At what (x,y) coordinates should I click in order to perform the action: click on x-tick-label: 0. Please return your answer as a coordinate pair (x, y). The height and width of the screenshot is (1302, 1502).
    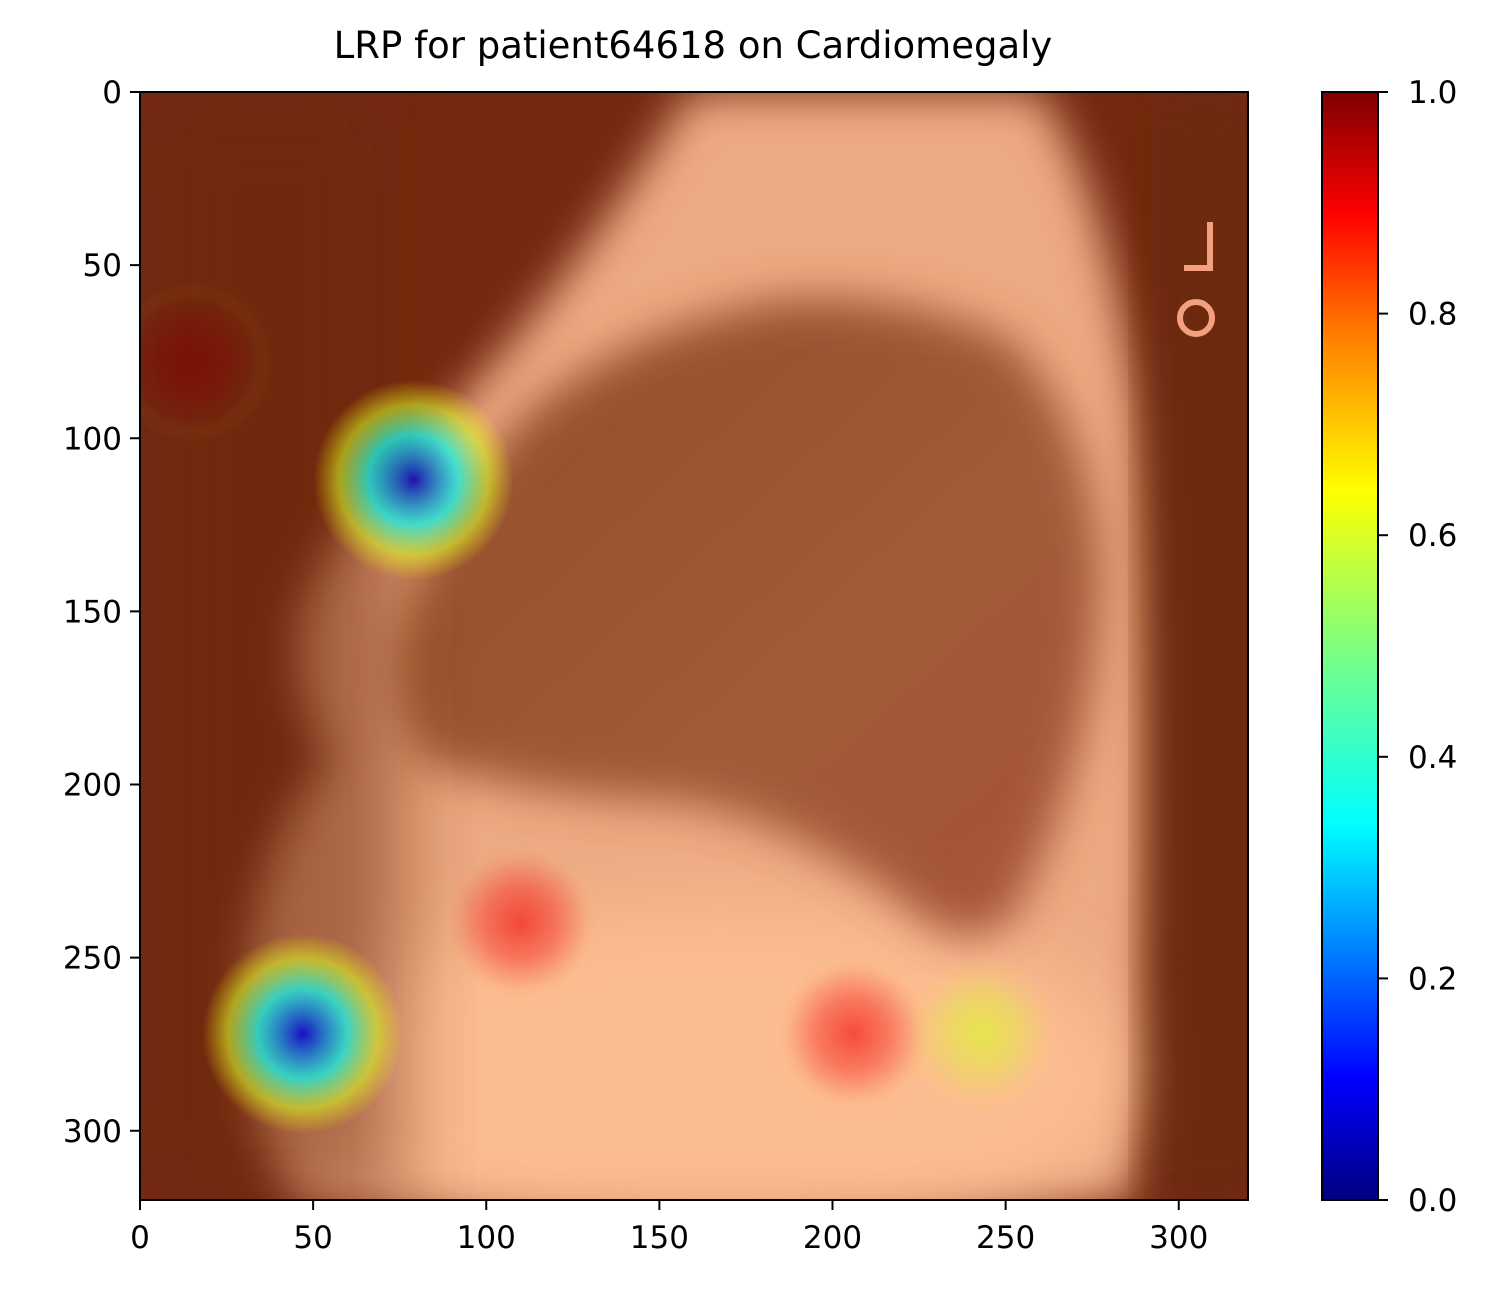
    Looking at the image, I should click on (140, 1238).